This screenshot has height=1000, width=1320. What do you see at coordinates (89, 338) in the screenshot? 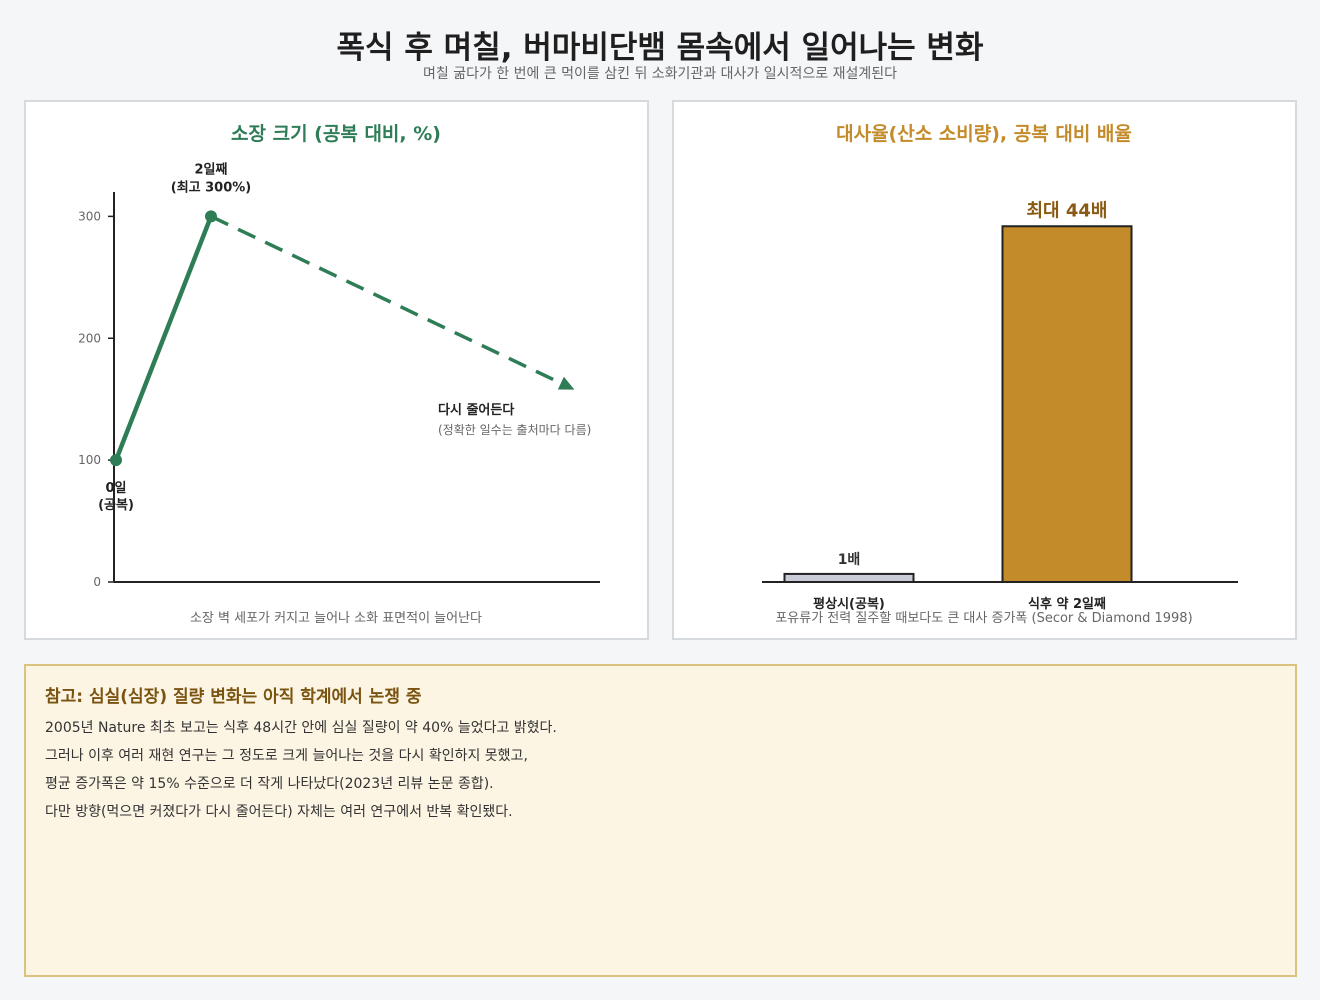
I see `y-tick-label: 200` at bounding box center [89, 338].